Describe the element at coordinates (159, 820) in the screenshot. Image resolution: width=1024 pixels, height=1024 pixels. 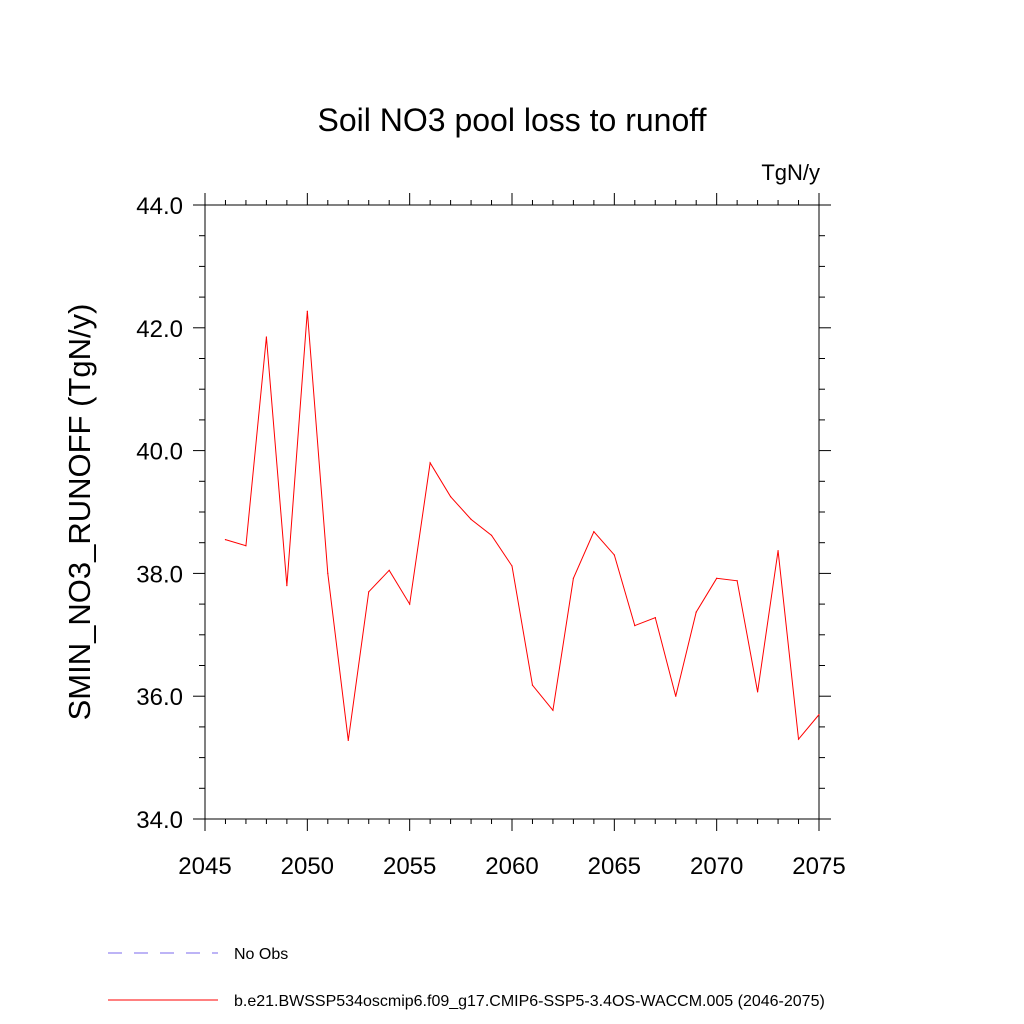
I see `y-tick-label: 34.0` at that location.